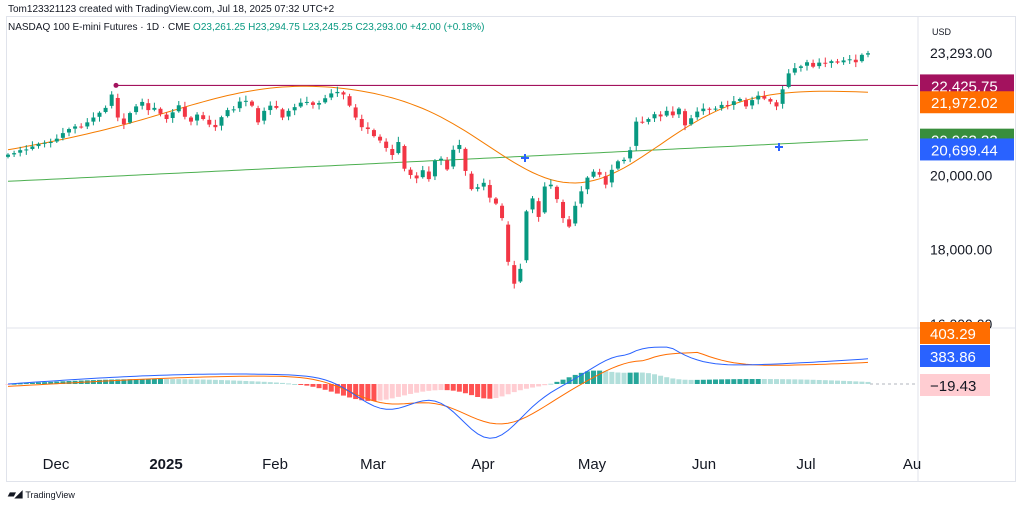  What do you see at coordinates (942, 32) in the screenshot?
I see `currency-label: USD` at bounding box center [942, 32].